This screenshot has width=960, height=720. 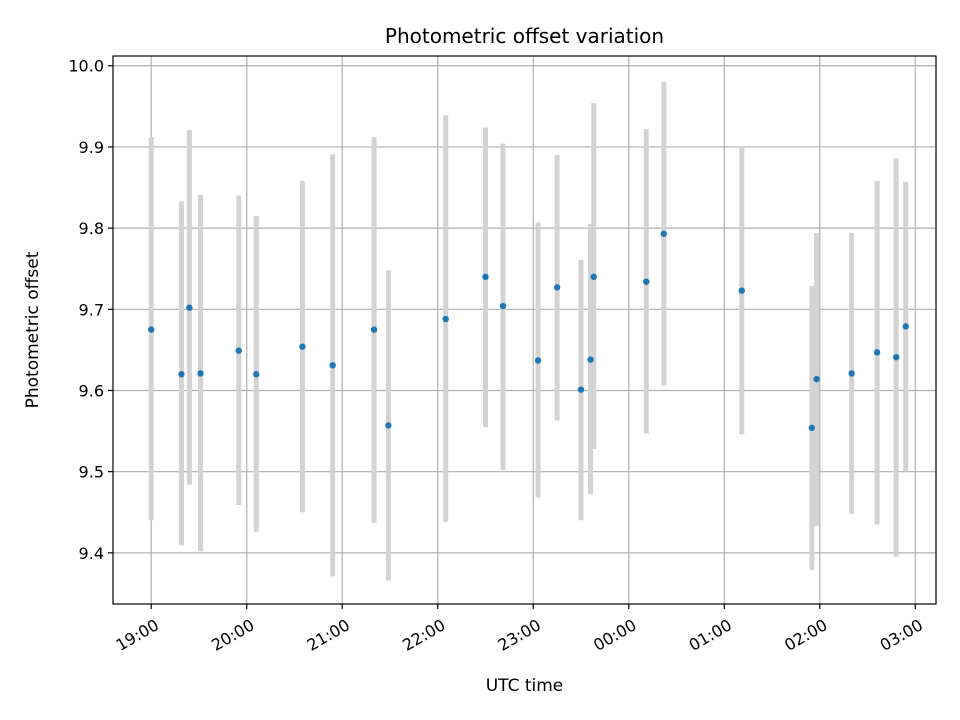 I want to click on y-tick-label: 9.8, so click(x=91, y=228).